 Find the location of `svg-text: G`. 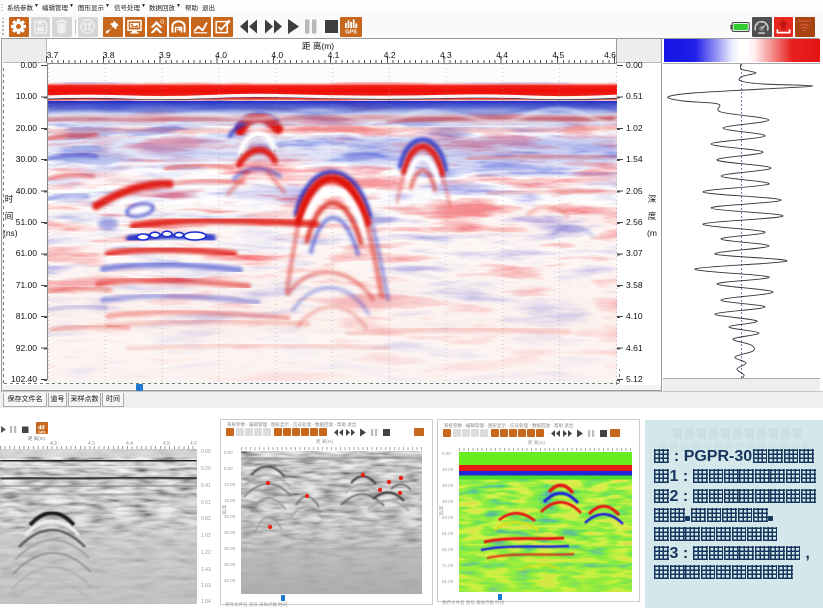

svg-text: G is located at coordinates (162, 22).